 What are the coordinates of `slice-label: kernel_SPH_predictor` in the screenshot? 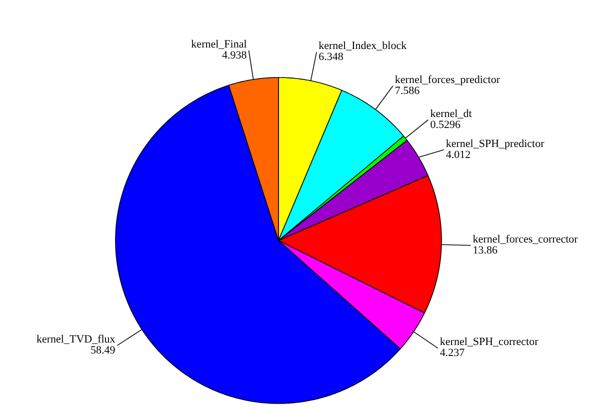 It's located at (495, 144).